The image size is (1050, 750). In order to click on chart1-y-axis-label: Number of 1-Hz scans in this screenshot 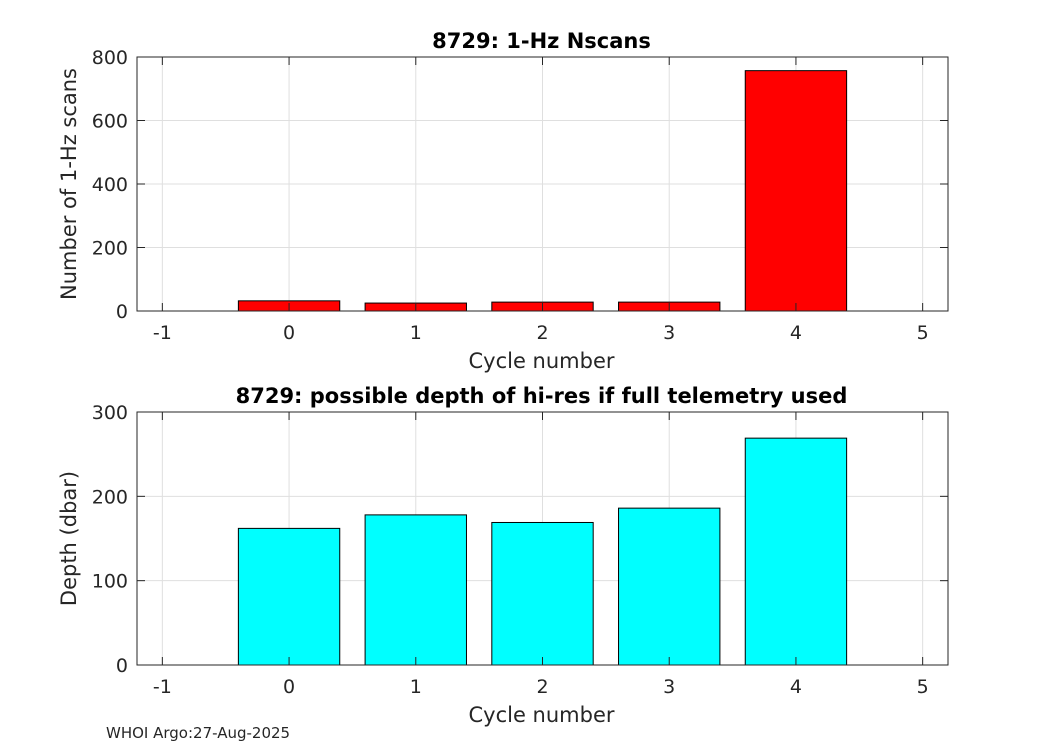, I will do `click(69, 184)`.